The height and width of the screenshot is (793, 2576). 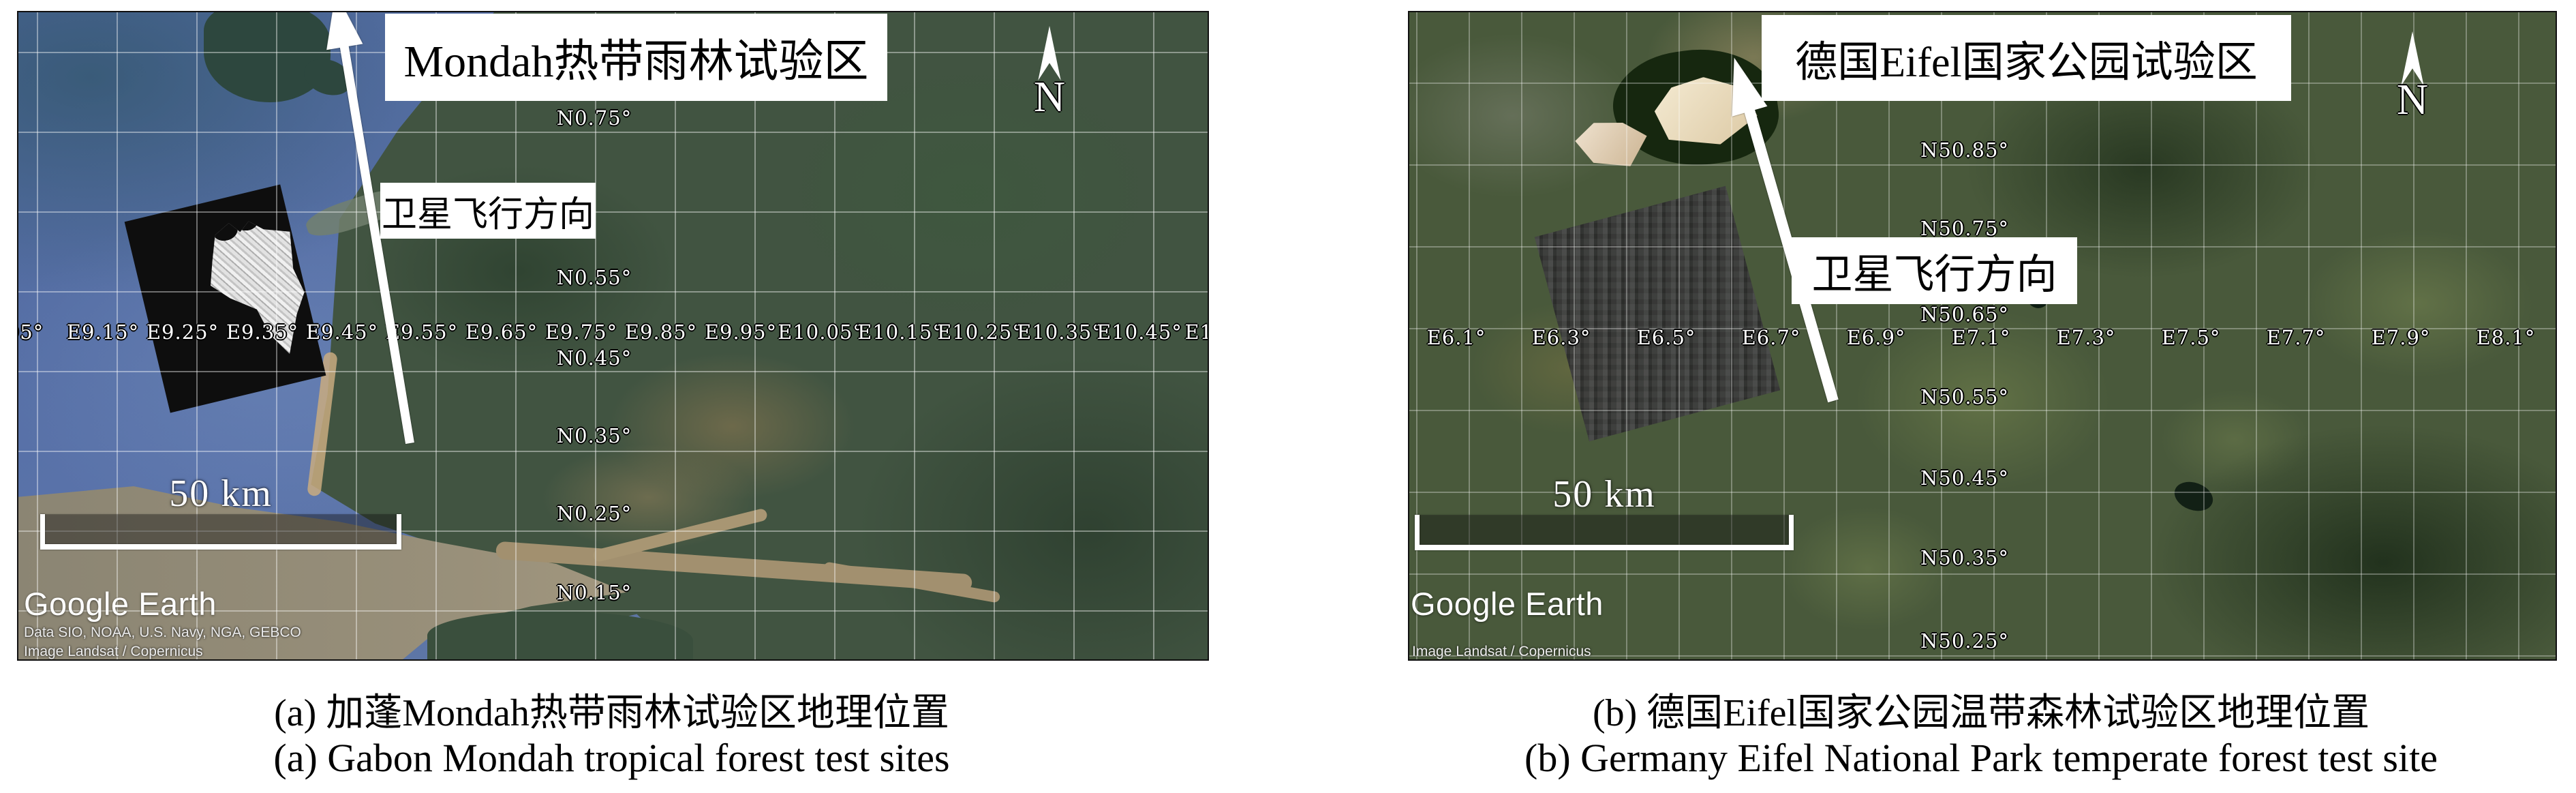 I want to click on lat-label: N50.25°, so click(x=1964, y=641).